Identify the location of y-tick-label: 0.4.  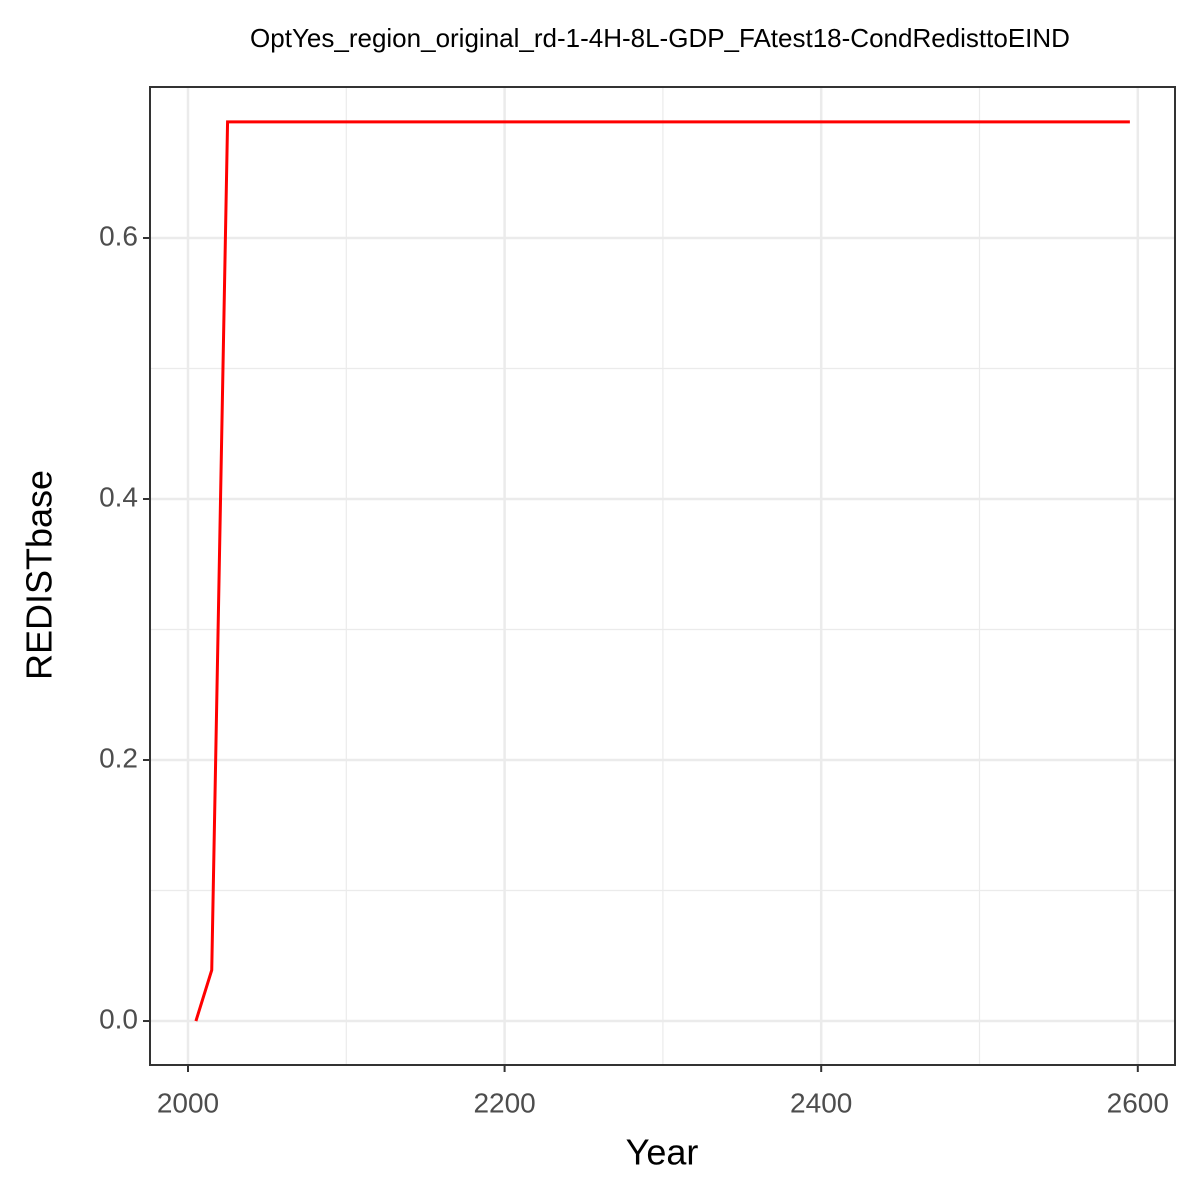
(118, 496).